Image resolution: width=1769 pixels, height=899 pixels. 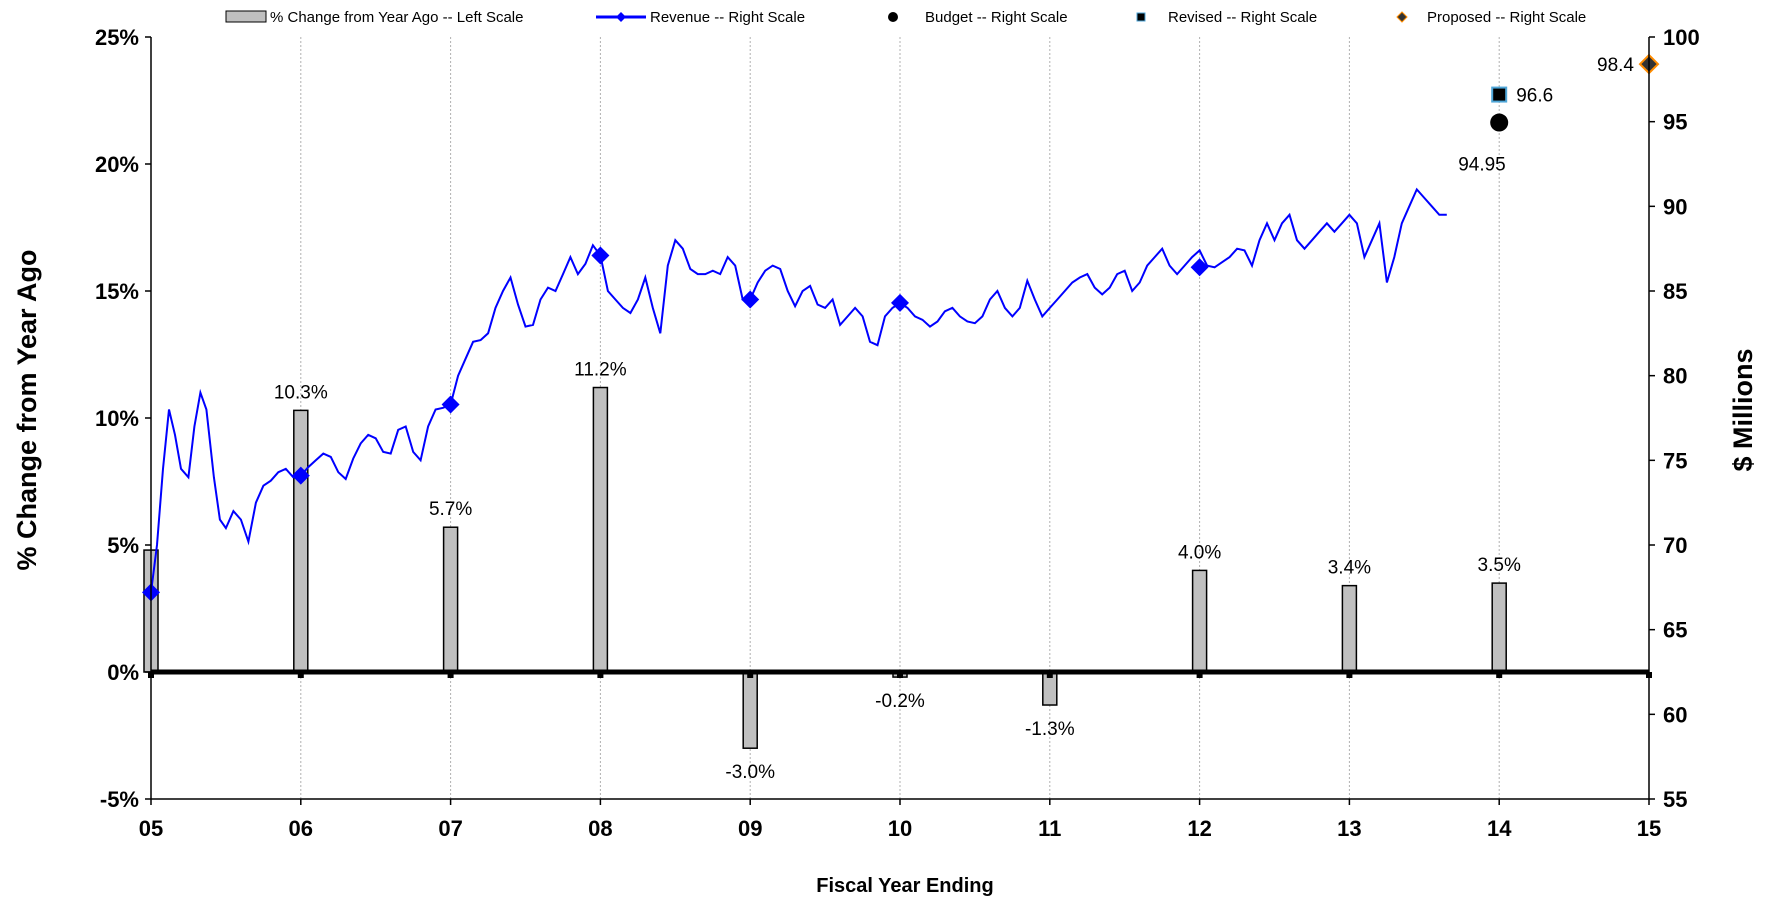 I want to click on x-tick-label: 08, so click(x=600, y=828).